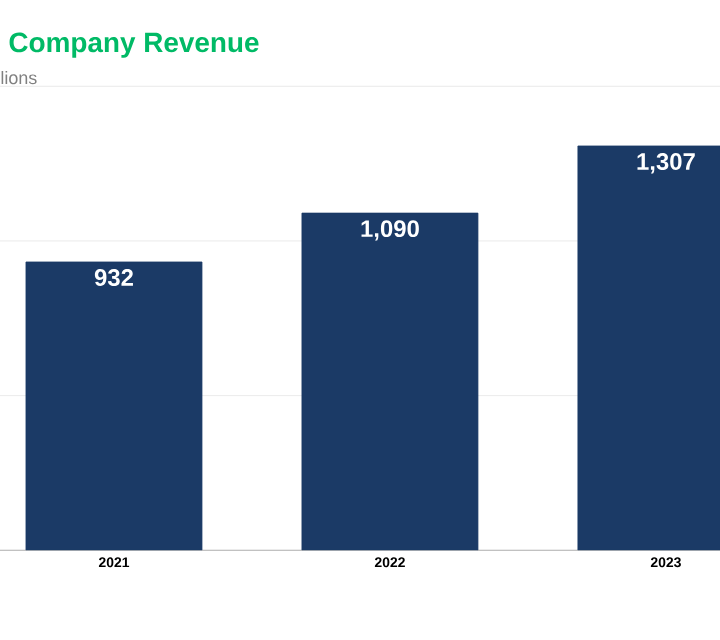  I want to click on chart-title: Company Revenue, so click(134, 45).